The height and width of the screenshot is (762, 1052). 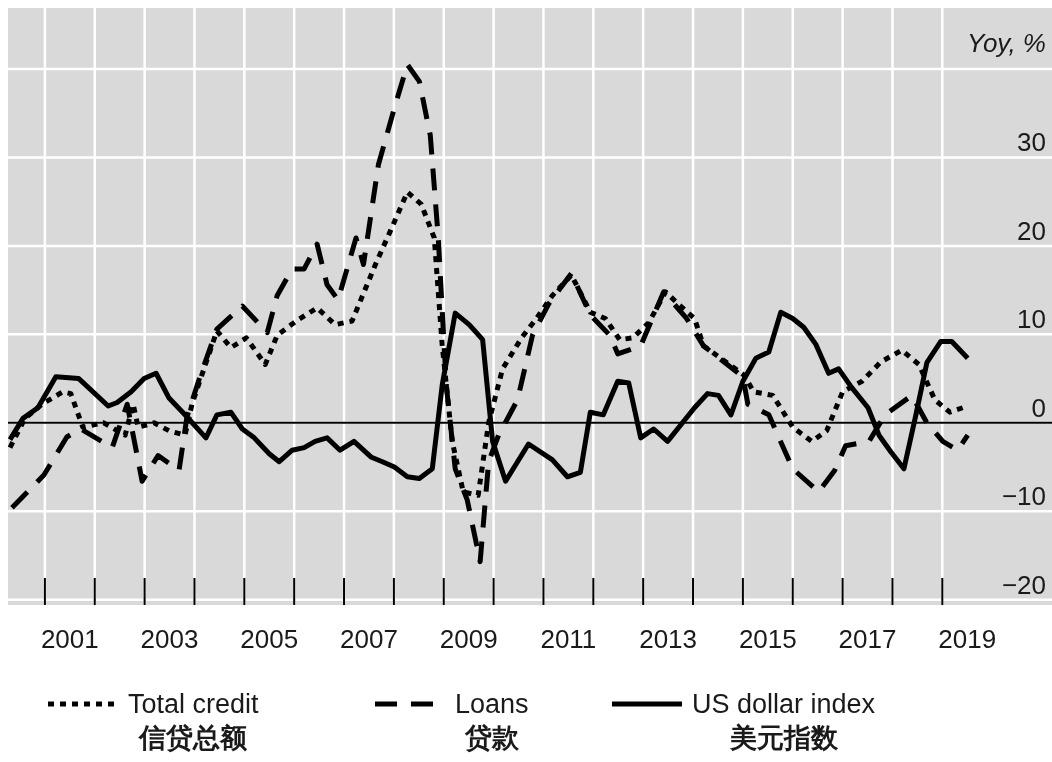 What do you see at coordinates (69, 639) in the screenshot?
I see `xtick-label: 2001` at bounding box center [69, 639].